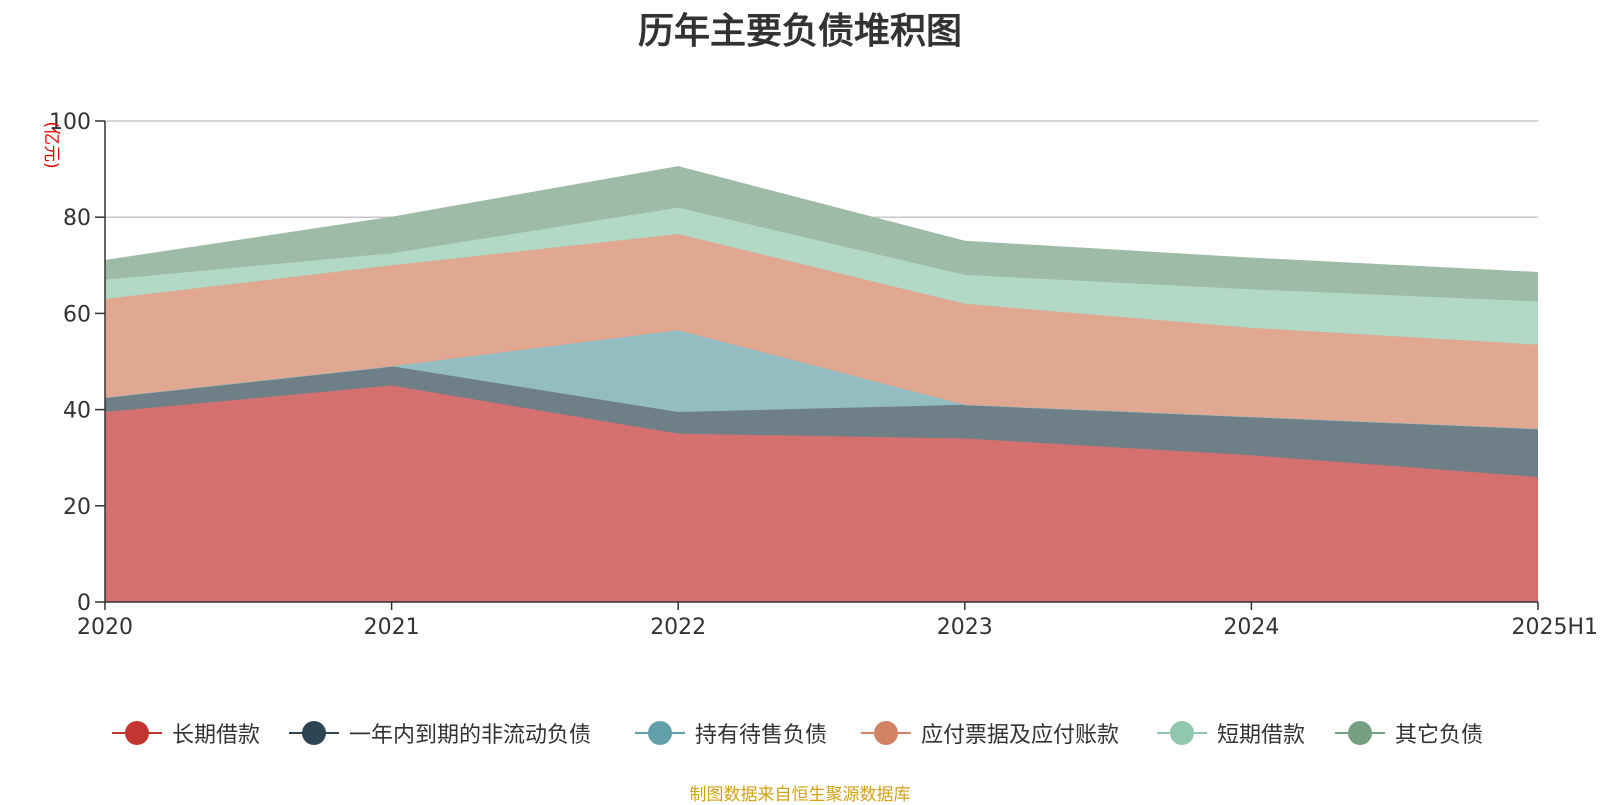 The width and height of the screenshot is (1600, 805). I want to click on legend-label-1: 一年内到期的非流动负债, so click(470, 735).